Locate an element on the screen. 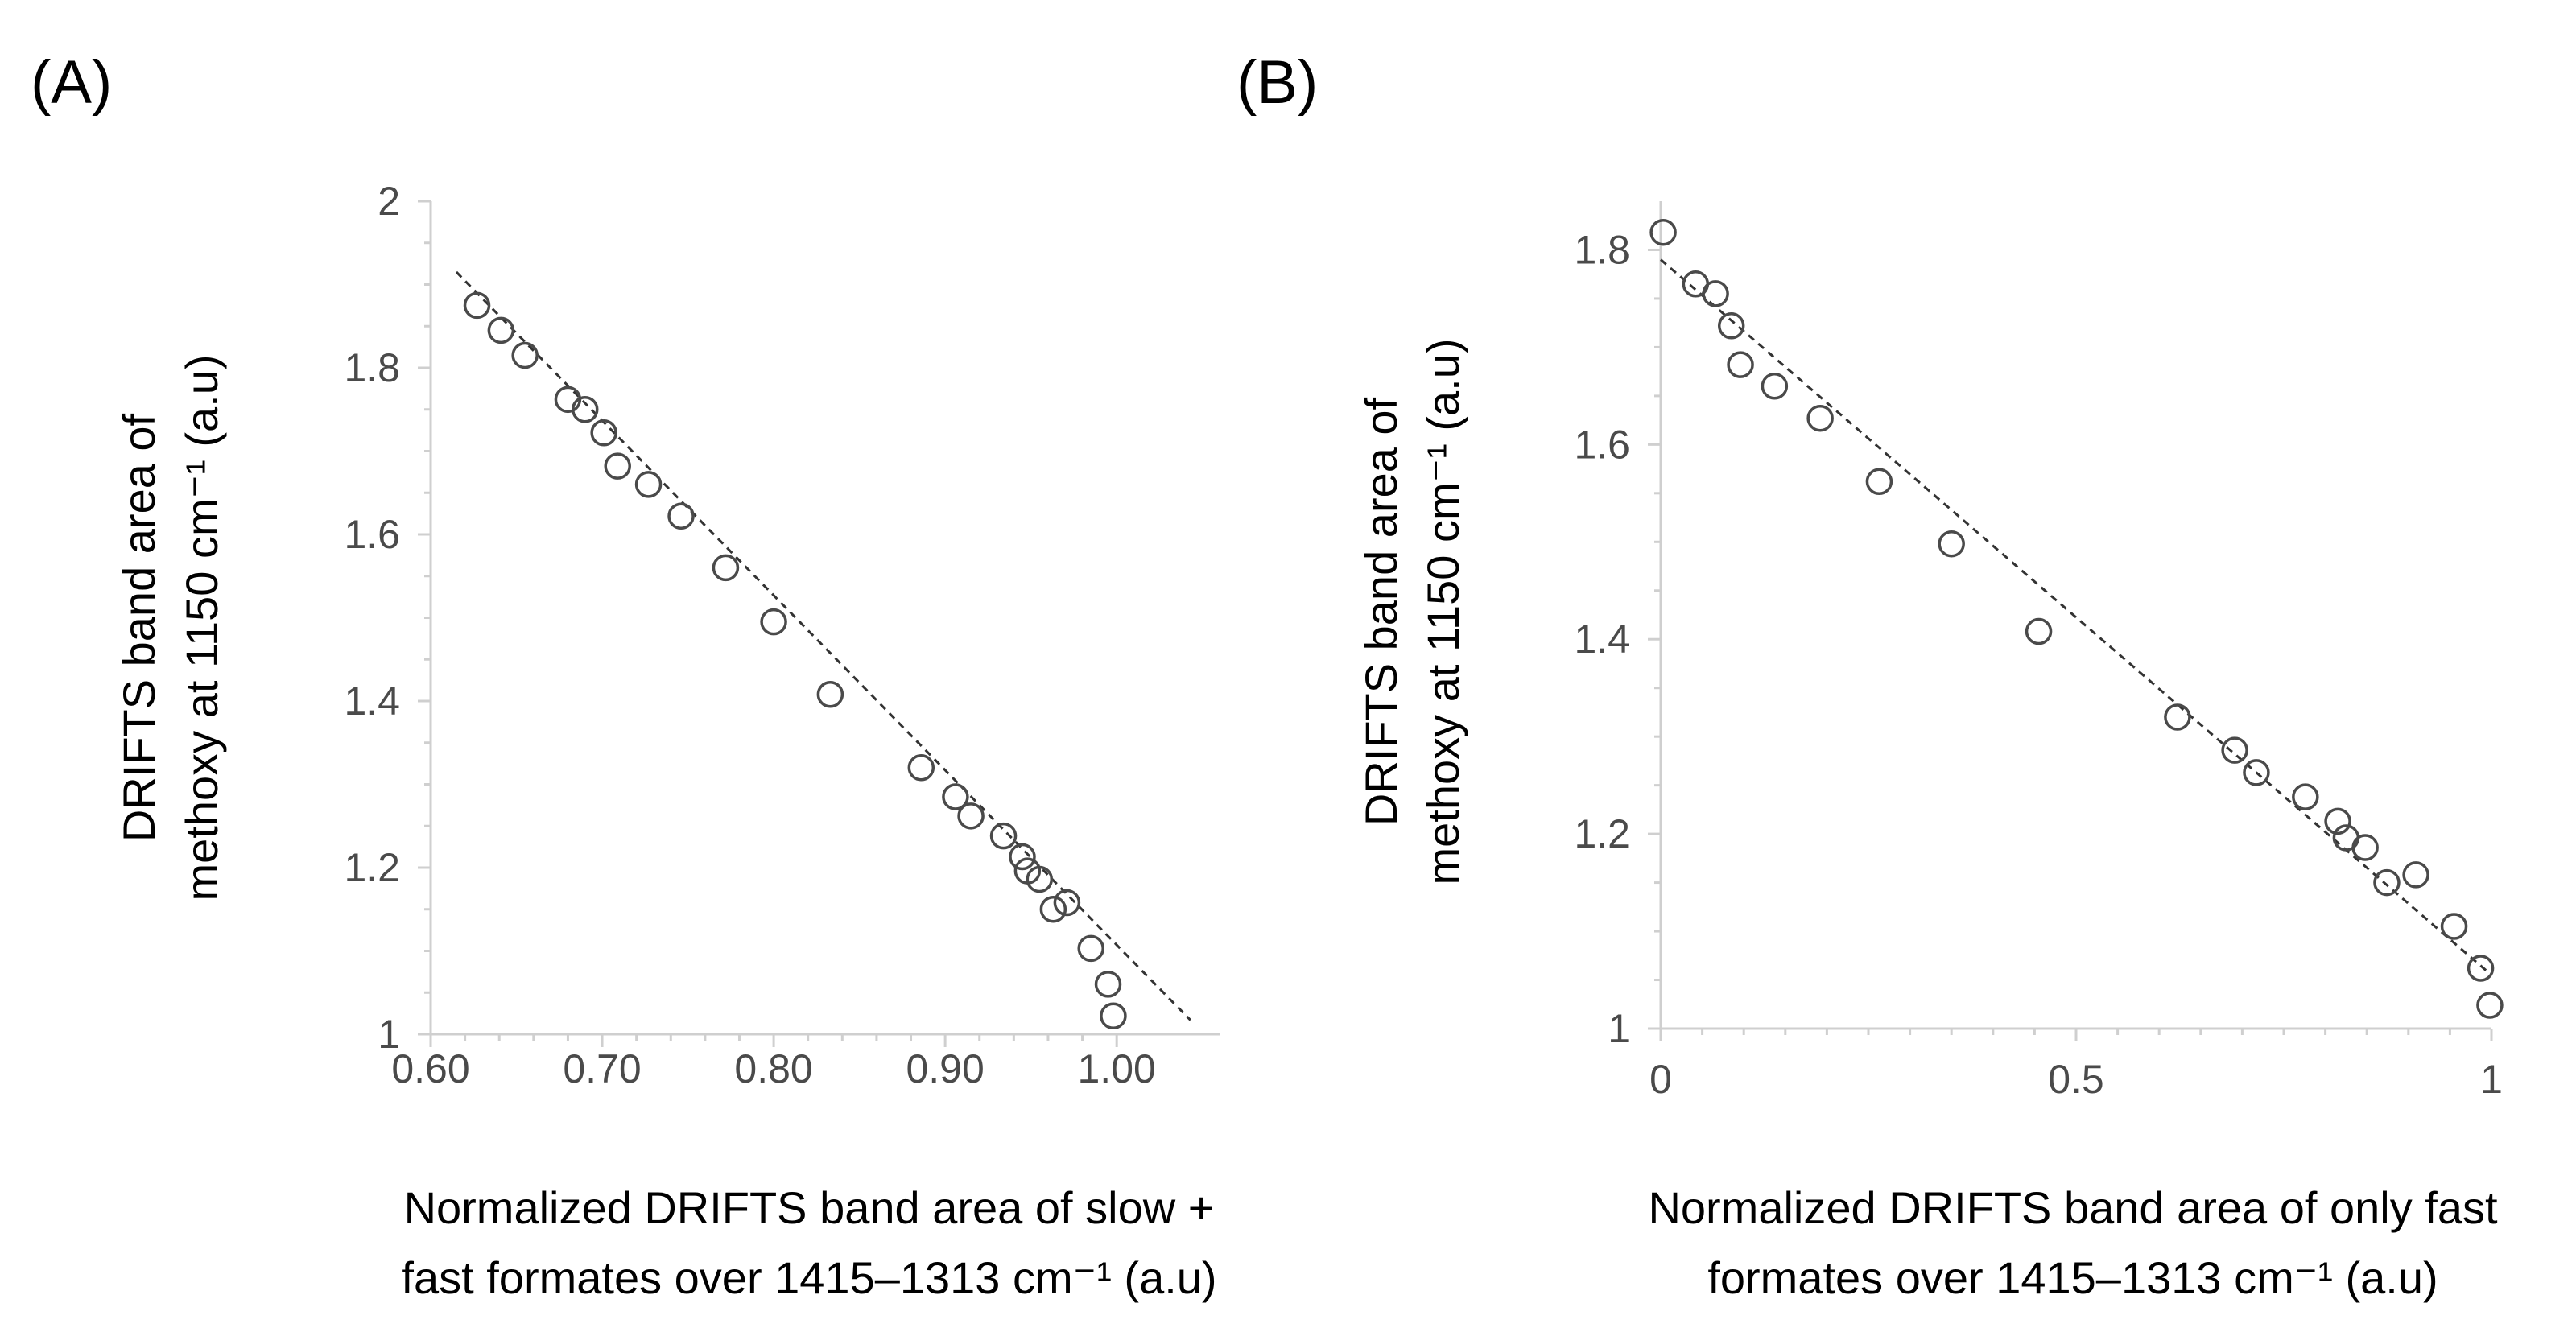  x-axis-title-b-line1: Normalized DRIFTS band area of only fast is located at coordinates (2073, 1207).